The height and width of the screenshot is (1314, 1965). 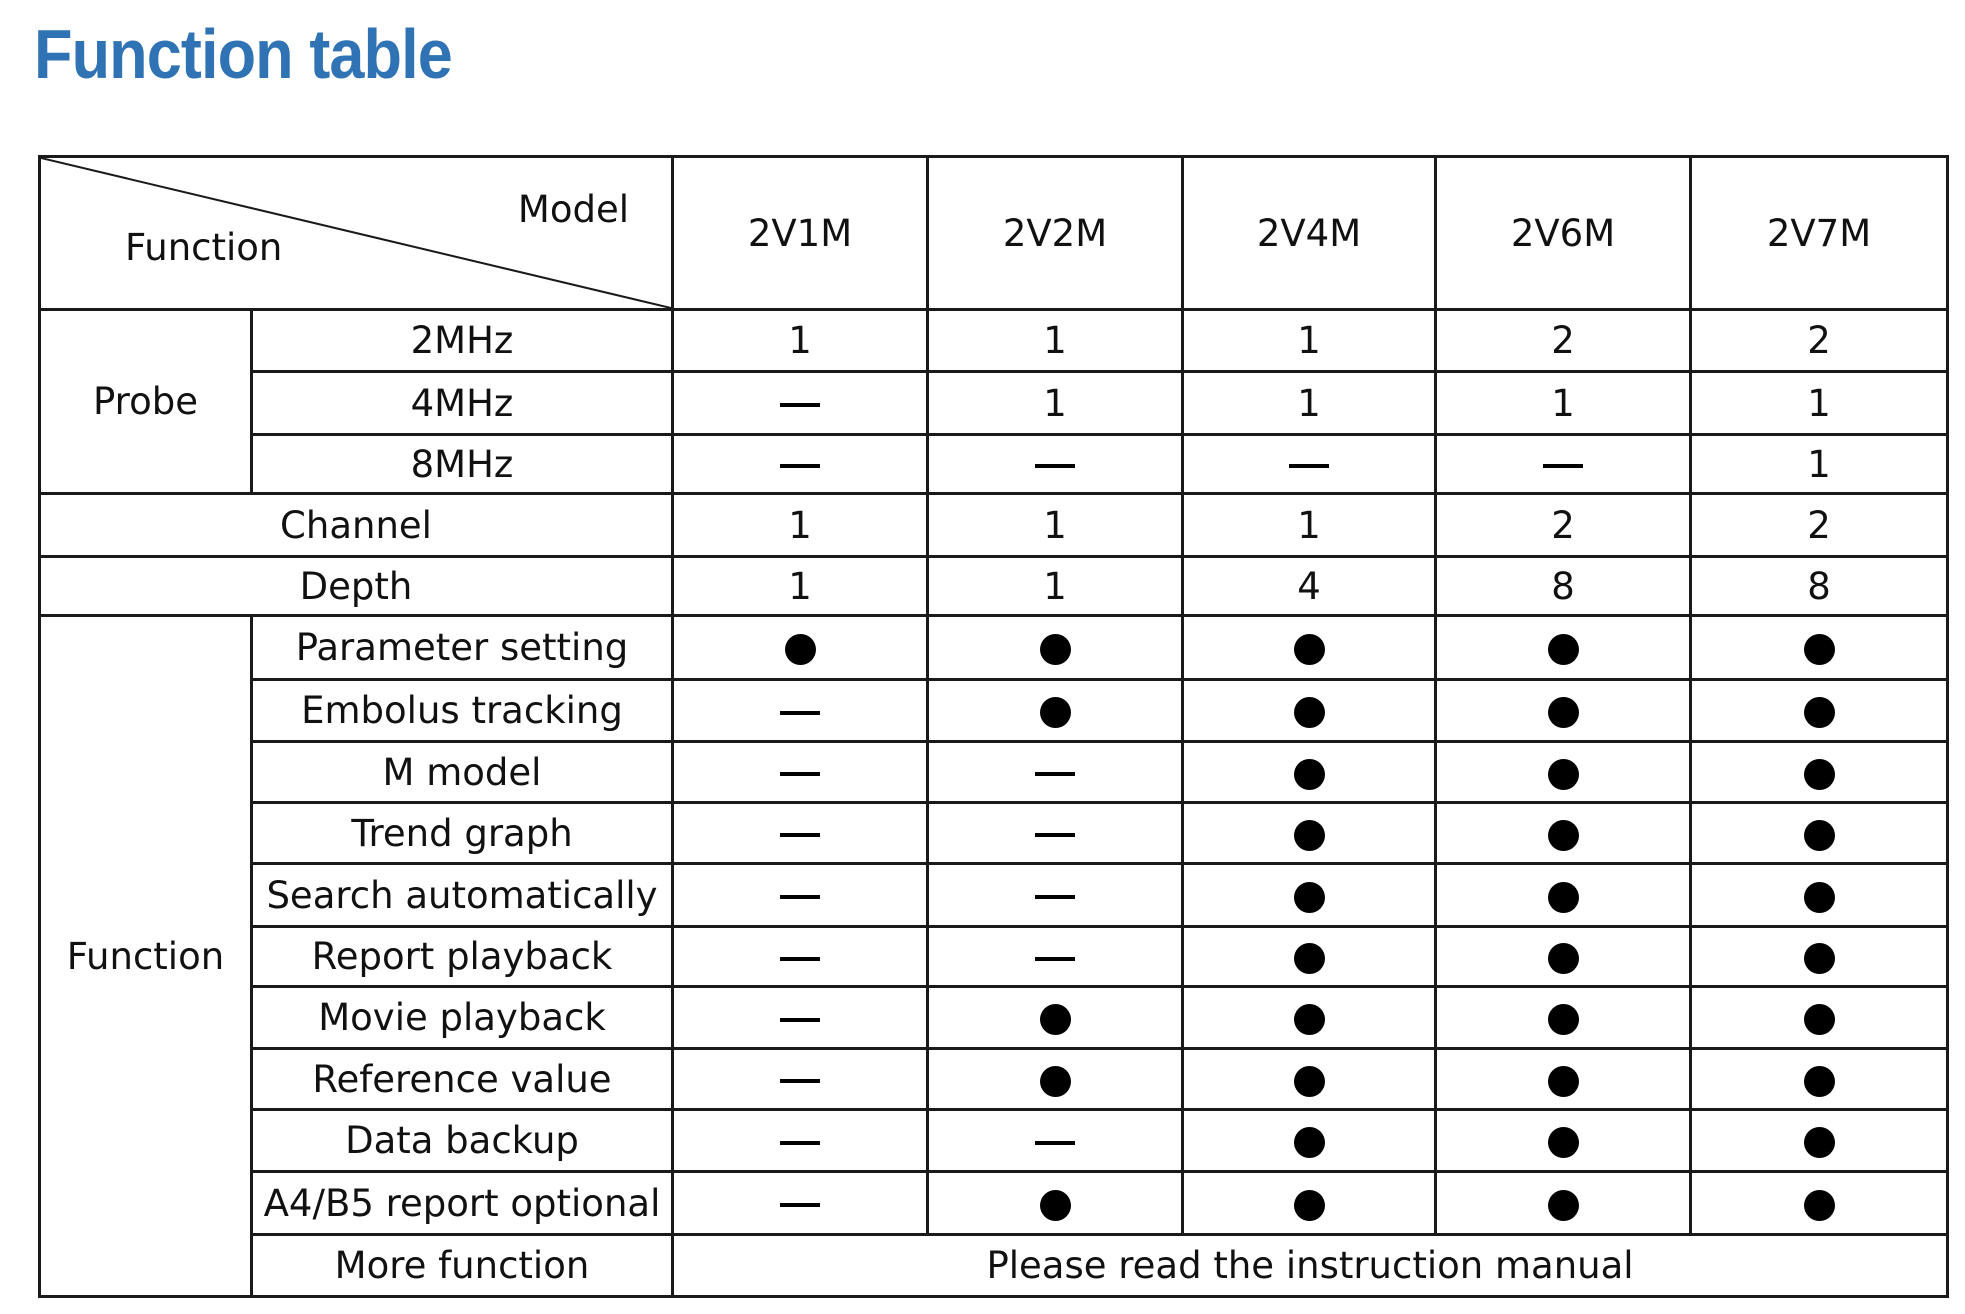 What do you see at coordinates (243, 54) in the screenshot?
I see `page-title: Function table` at bounding box center [243, 54].